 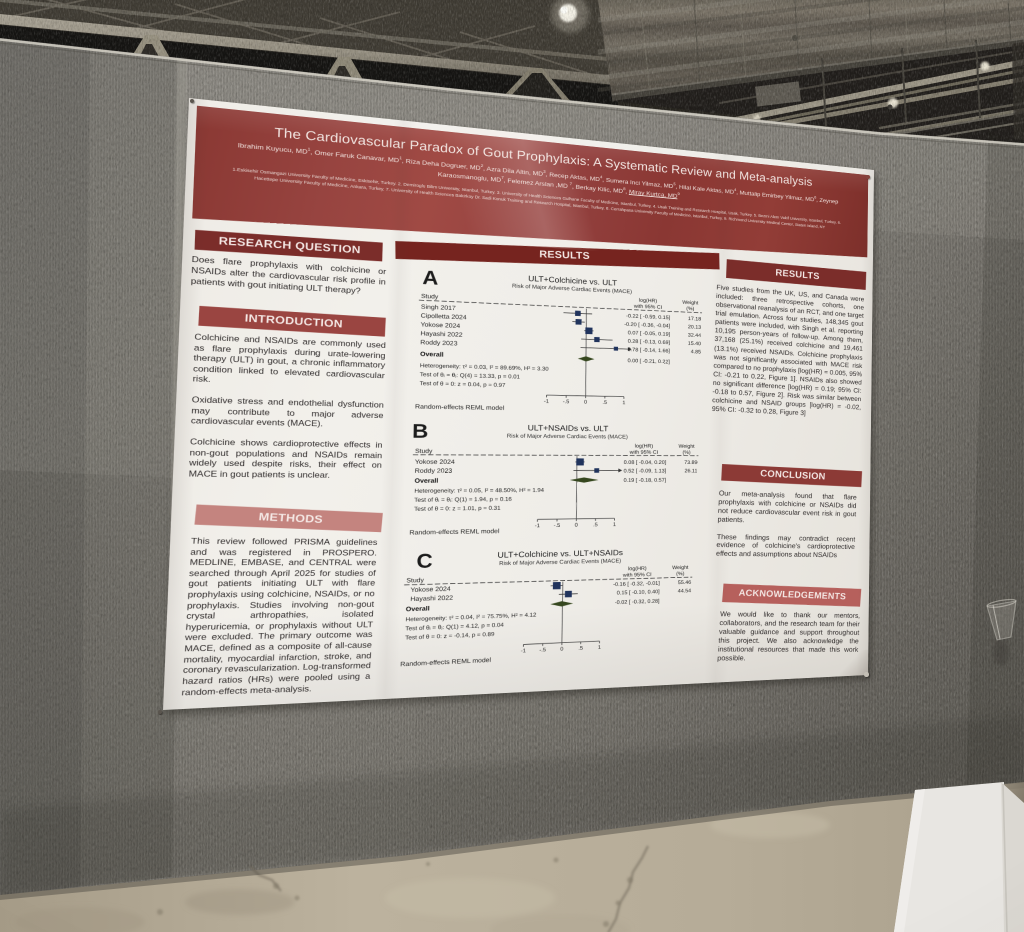 I want to click on svg-text: Singh 2017, so click(x=438, y=307).